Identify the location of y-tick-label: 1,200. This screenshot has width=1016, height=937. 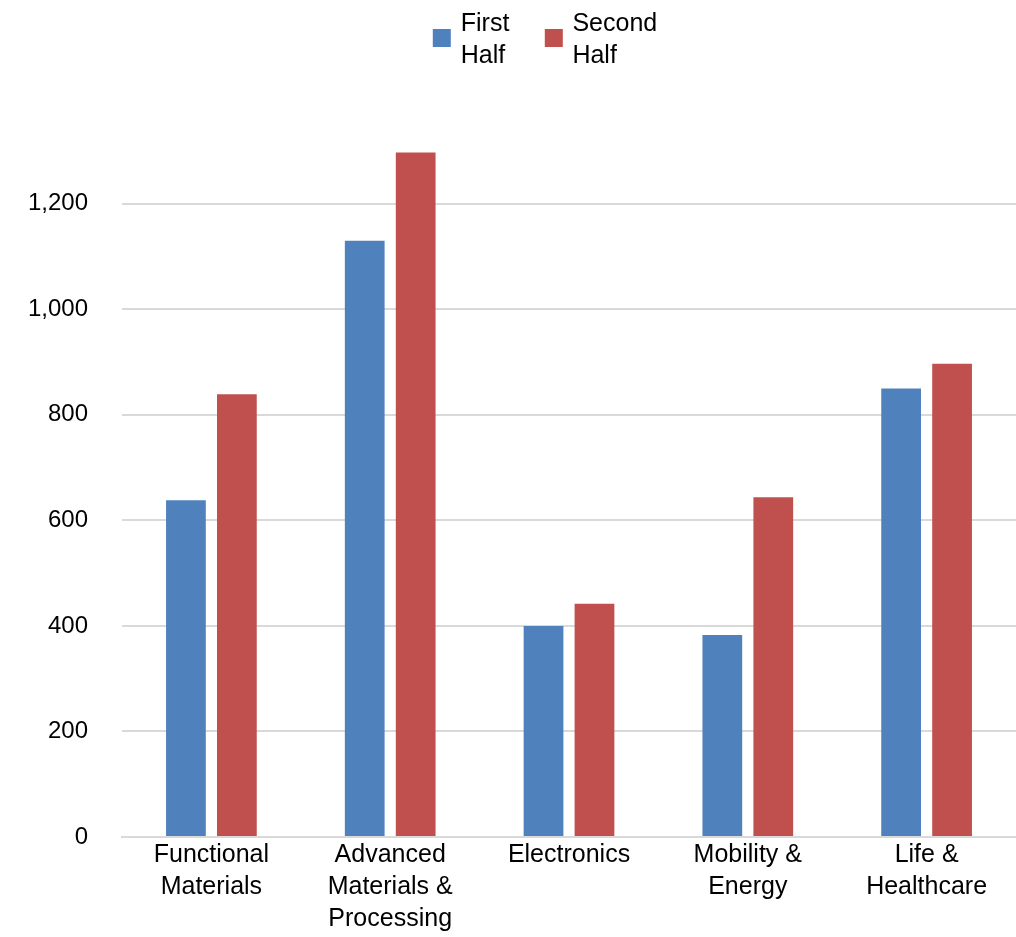
(57, 202).